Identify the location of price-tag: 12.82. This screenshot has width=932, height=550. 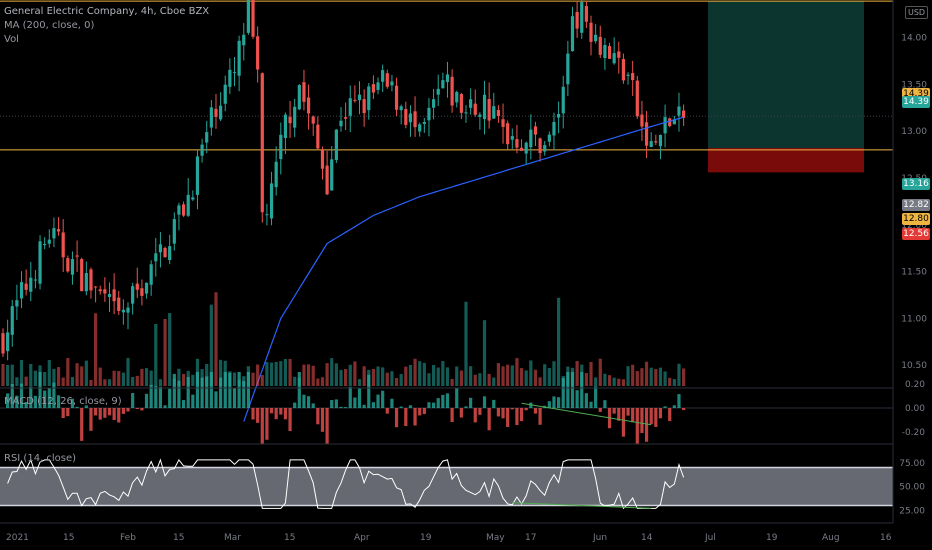
(916, 205).